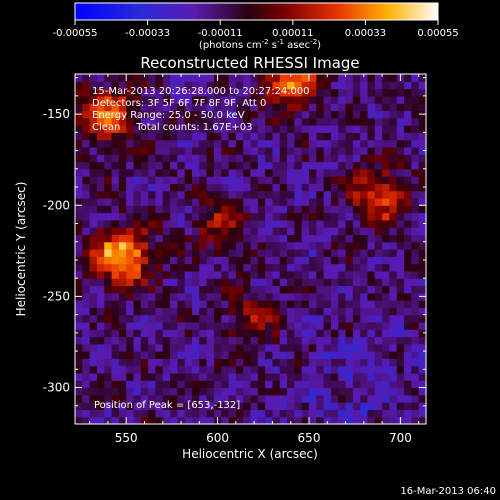  Describe the element at coordinates (21, 249) in the screenshot. I see `y-axis-label: Heliocentric Y (arcsec)` at that location.